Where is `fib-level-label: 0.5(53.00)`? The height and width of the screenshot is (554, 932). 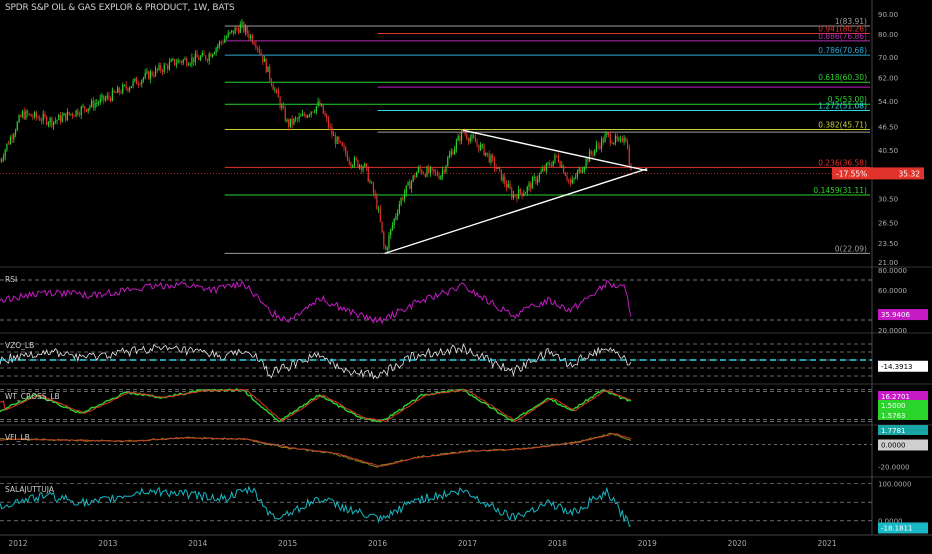
fib-level-label: 0.5(53.00) is located at coordinates (847, 99).